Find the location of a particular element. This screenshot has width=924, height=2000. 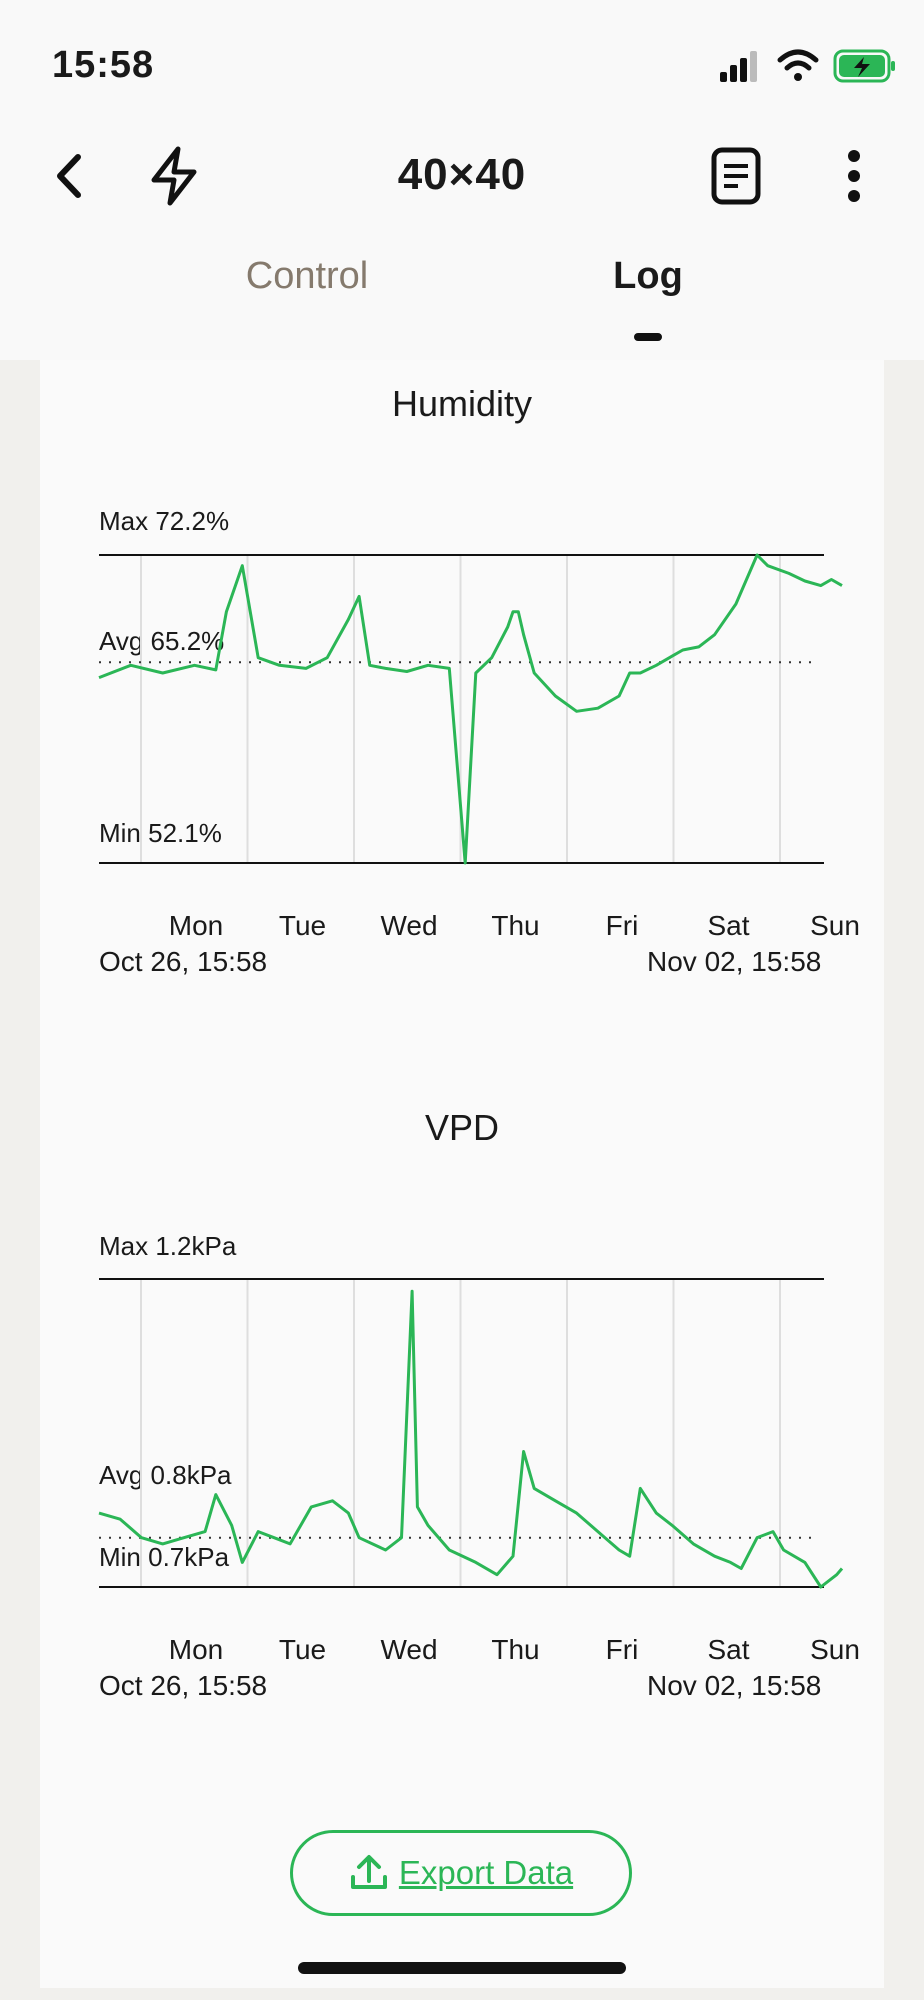

status-icons is located at coordinates (810, 66).